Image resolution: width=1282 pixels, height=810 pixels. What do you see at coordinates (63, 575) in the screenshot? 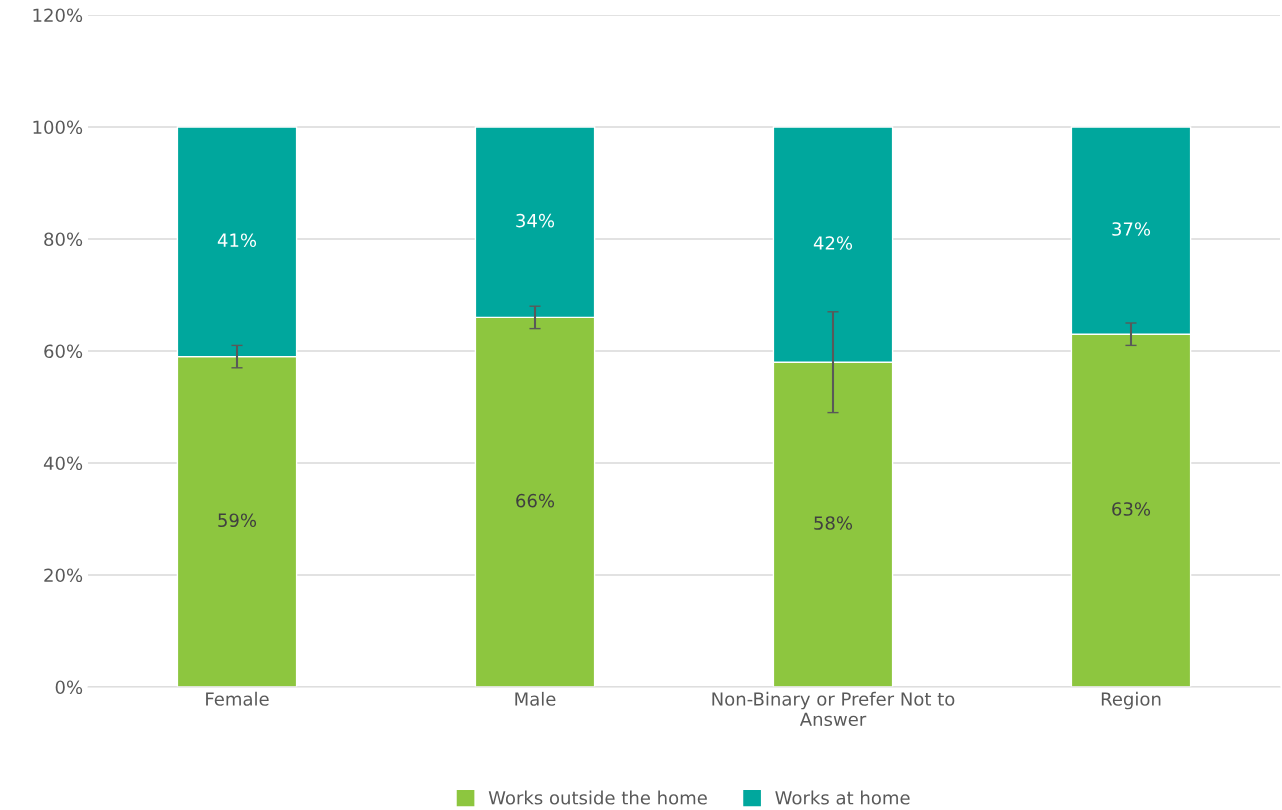
I see `y-tick-label: 20%` at bounding box center [63, 575].